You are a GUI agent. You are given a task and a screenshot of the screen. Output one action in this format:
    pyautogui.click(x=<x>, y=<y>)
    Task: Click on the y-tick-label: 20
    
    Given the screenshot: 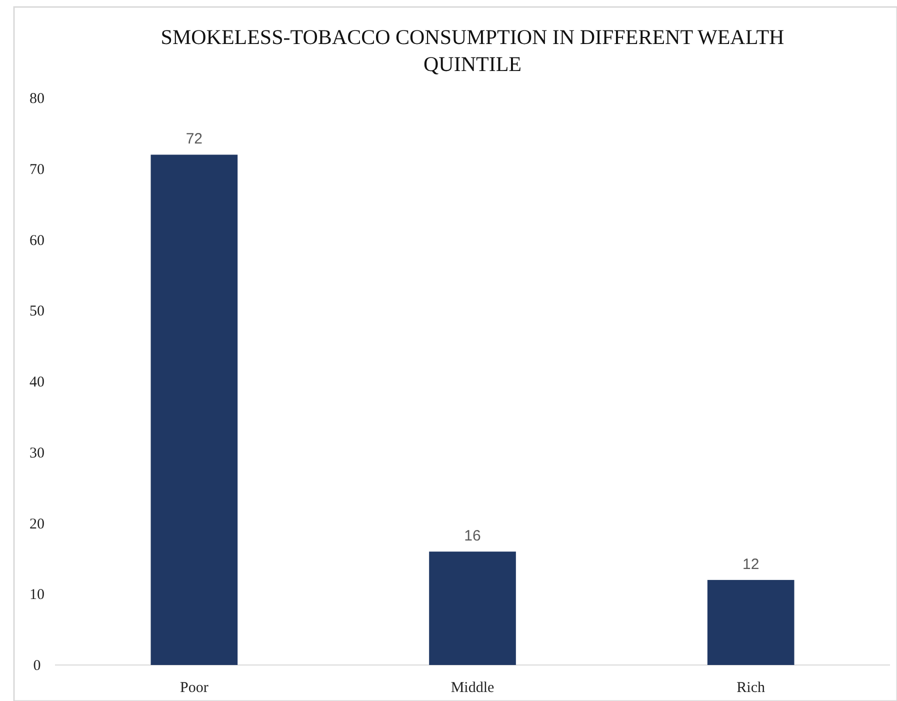 What is the action you would take?
    pyautogui.click(x=37, y=524)
    